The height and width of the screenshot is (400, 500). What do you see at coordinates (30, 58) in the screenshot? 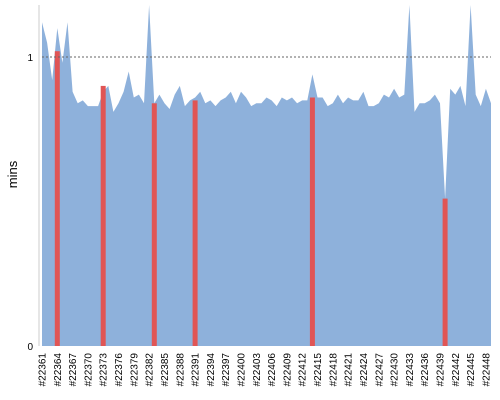
I see `y-tick-label: 1` at bounding box center [30, 58].